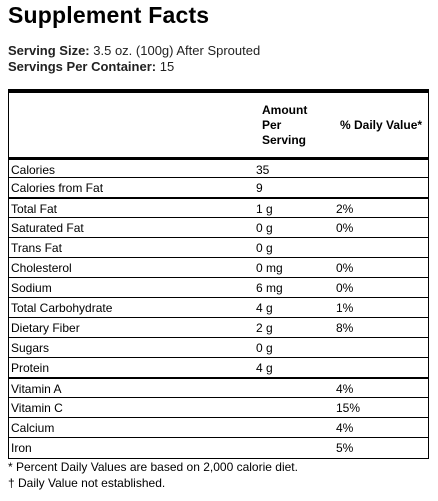 The image size is (438, 501). I want to click on daily-value: 15%, so click(348, 408).